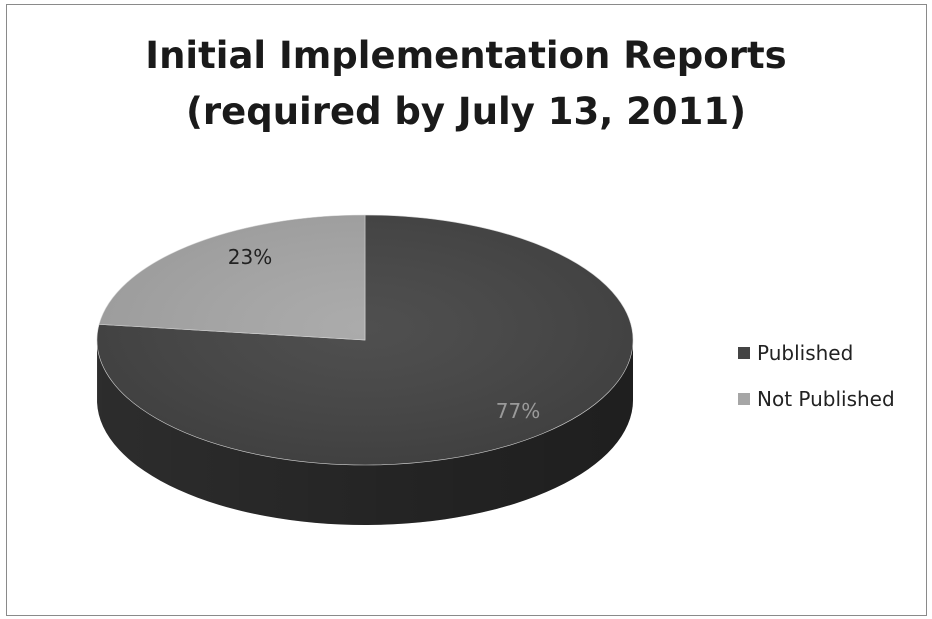 The width and height of the screenshot is (932, 619). I want to click on legend-label-published: Published, so click(805, 353).